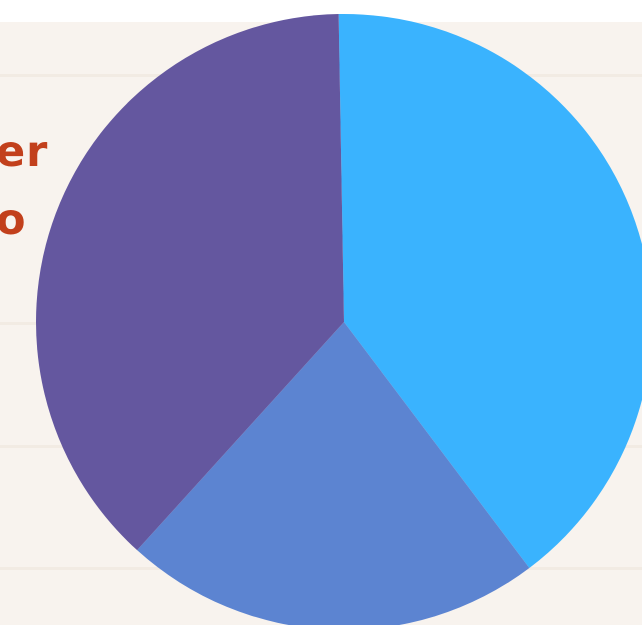 The image size is (642, 625). I want to click on cropped-heading-line-2: o, so click(13, 220).